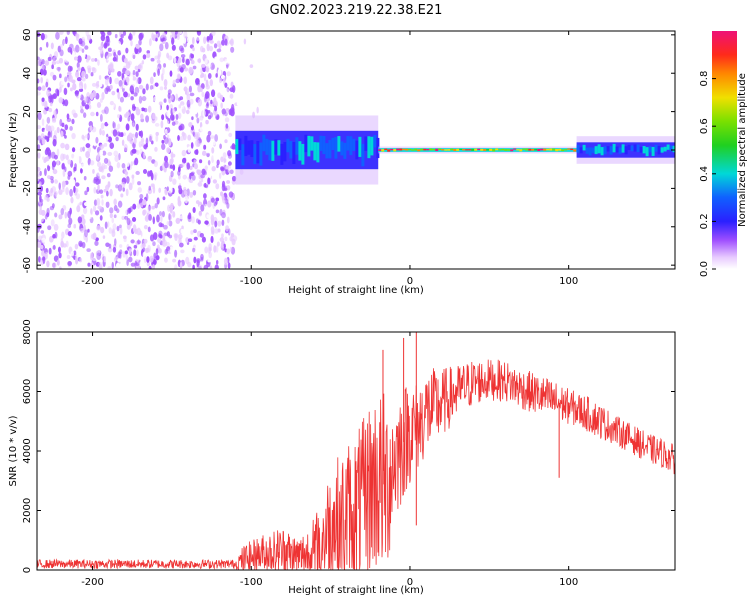 This screenshot has height=600, width=750. I want to click on colorbar-tick-label: 0.2, so click(704, 221).